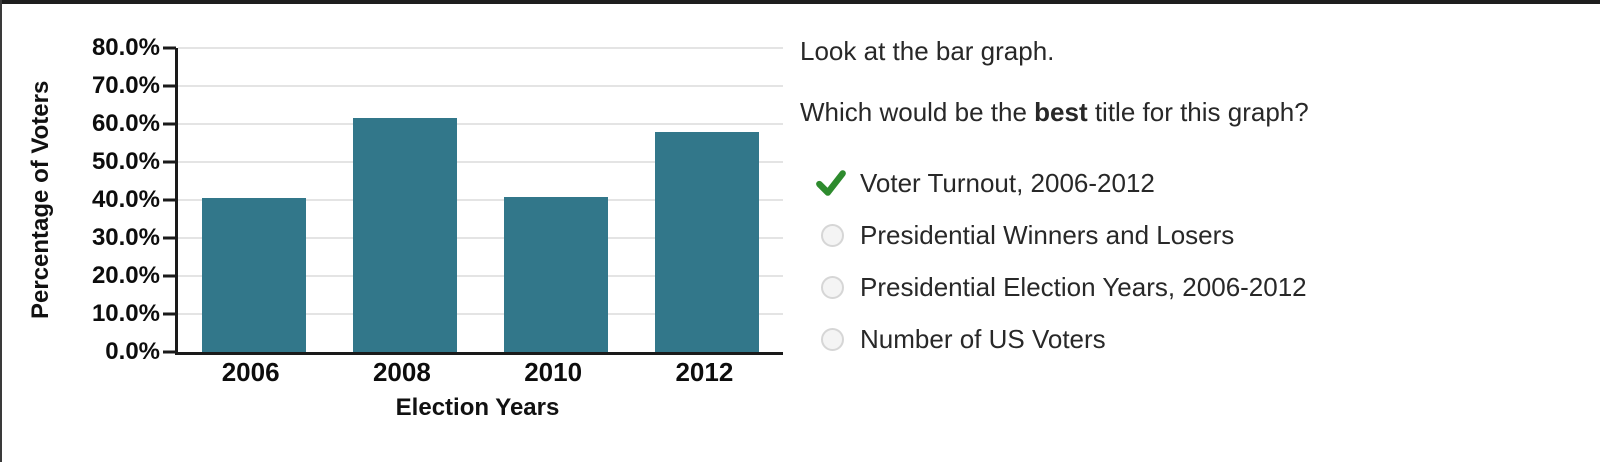 The width and height of the screenshot is (1600, 462). Describe the element at coordinates (125, 85) in the screenshot. I see `y-tick-label: 70.0%` at that location.